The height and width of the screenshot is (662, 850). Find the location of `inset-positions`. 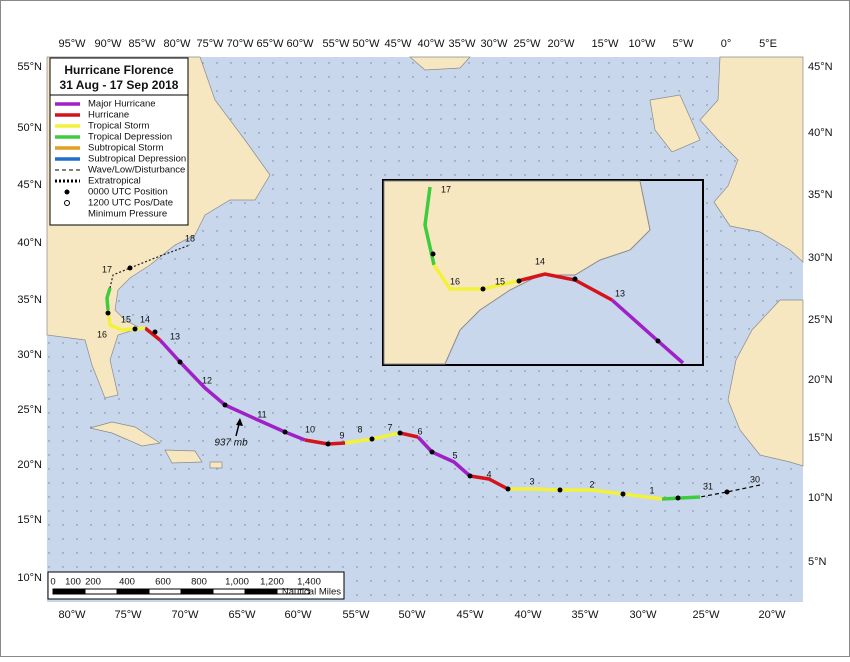

inset-positions is located at coordinates (545, 297).